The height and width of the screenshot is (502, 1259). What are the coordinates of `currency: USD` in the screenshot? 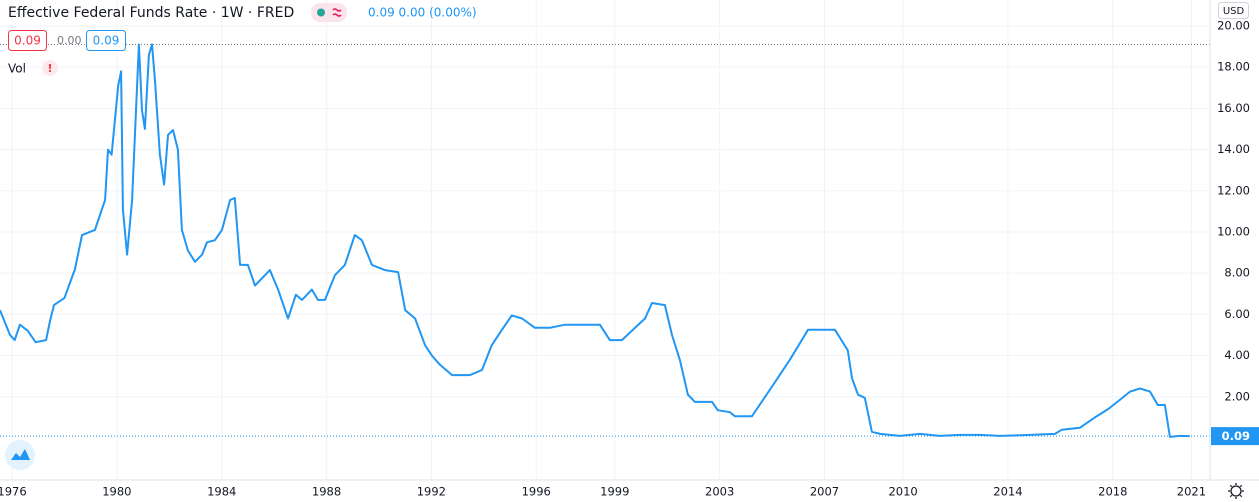 It's located at (1234, 11).